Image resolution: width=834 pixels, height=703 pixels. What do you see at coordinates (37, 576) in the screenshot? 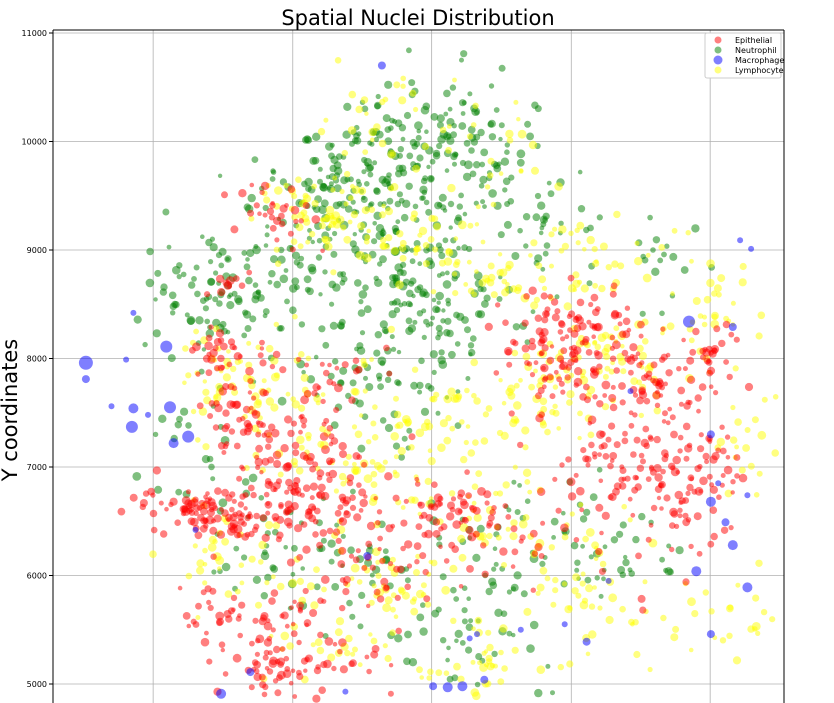
I see `y-tick-label: 6000` at bounding box center [37, 576].